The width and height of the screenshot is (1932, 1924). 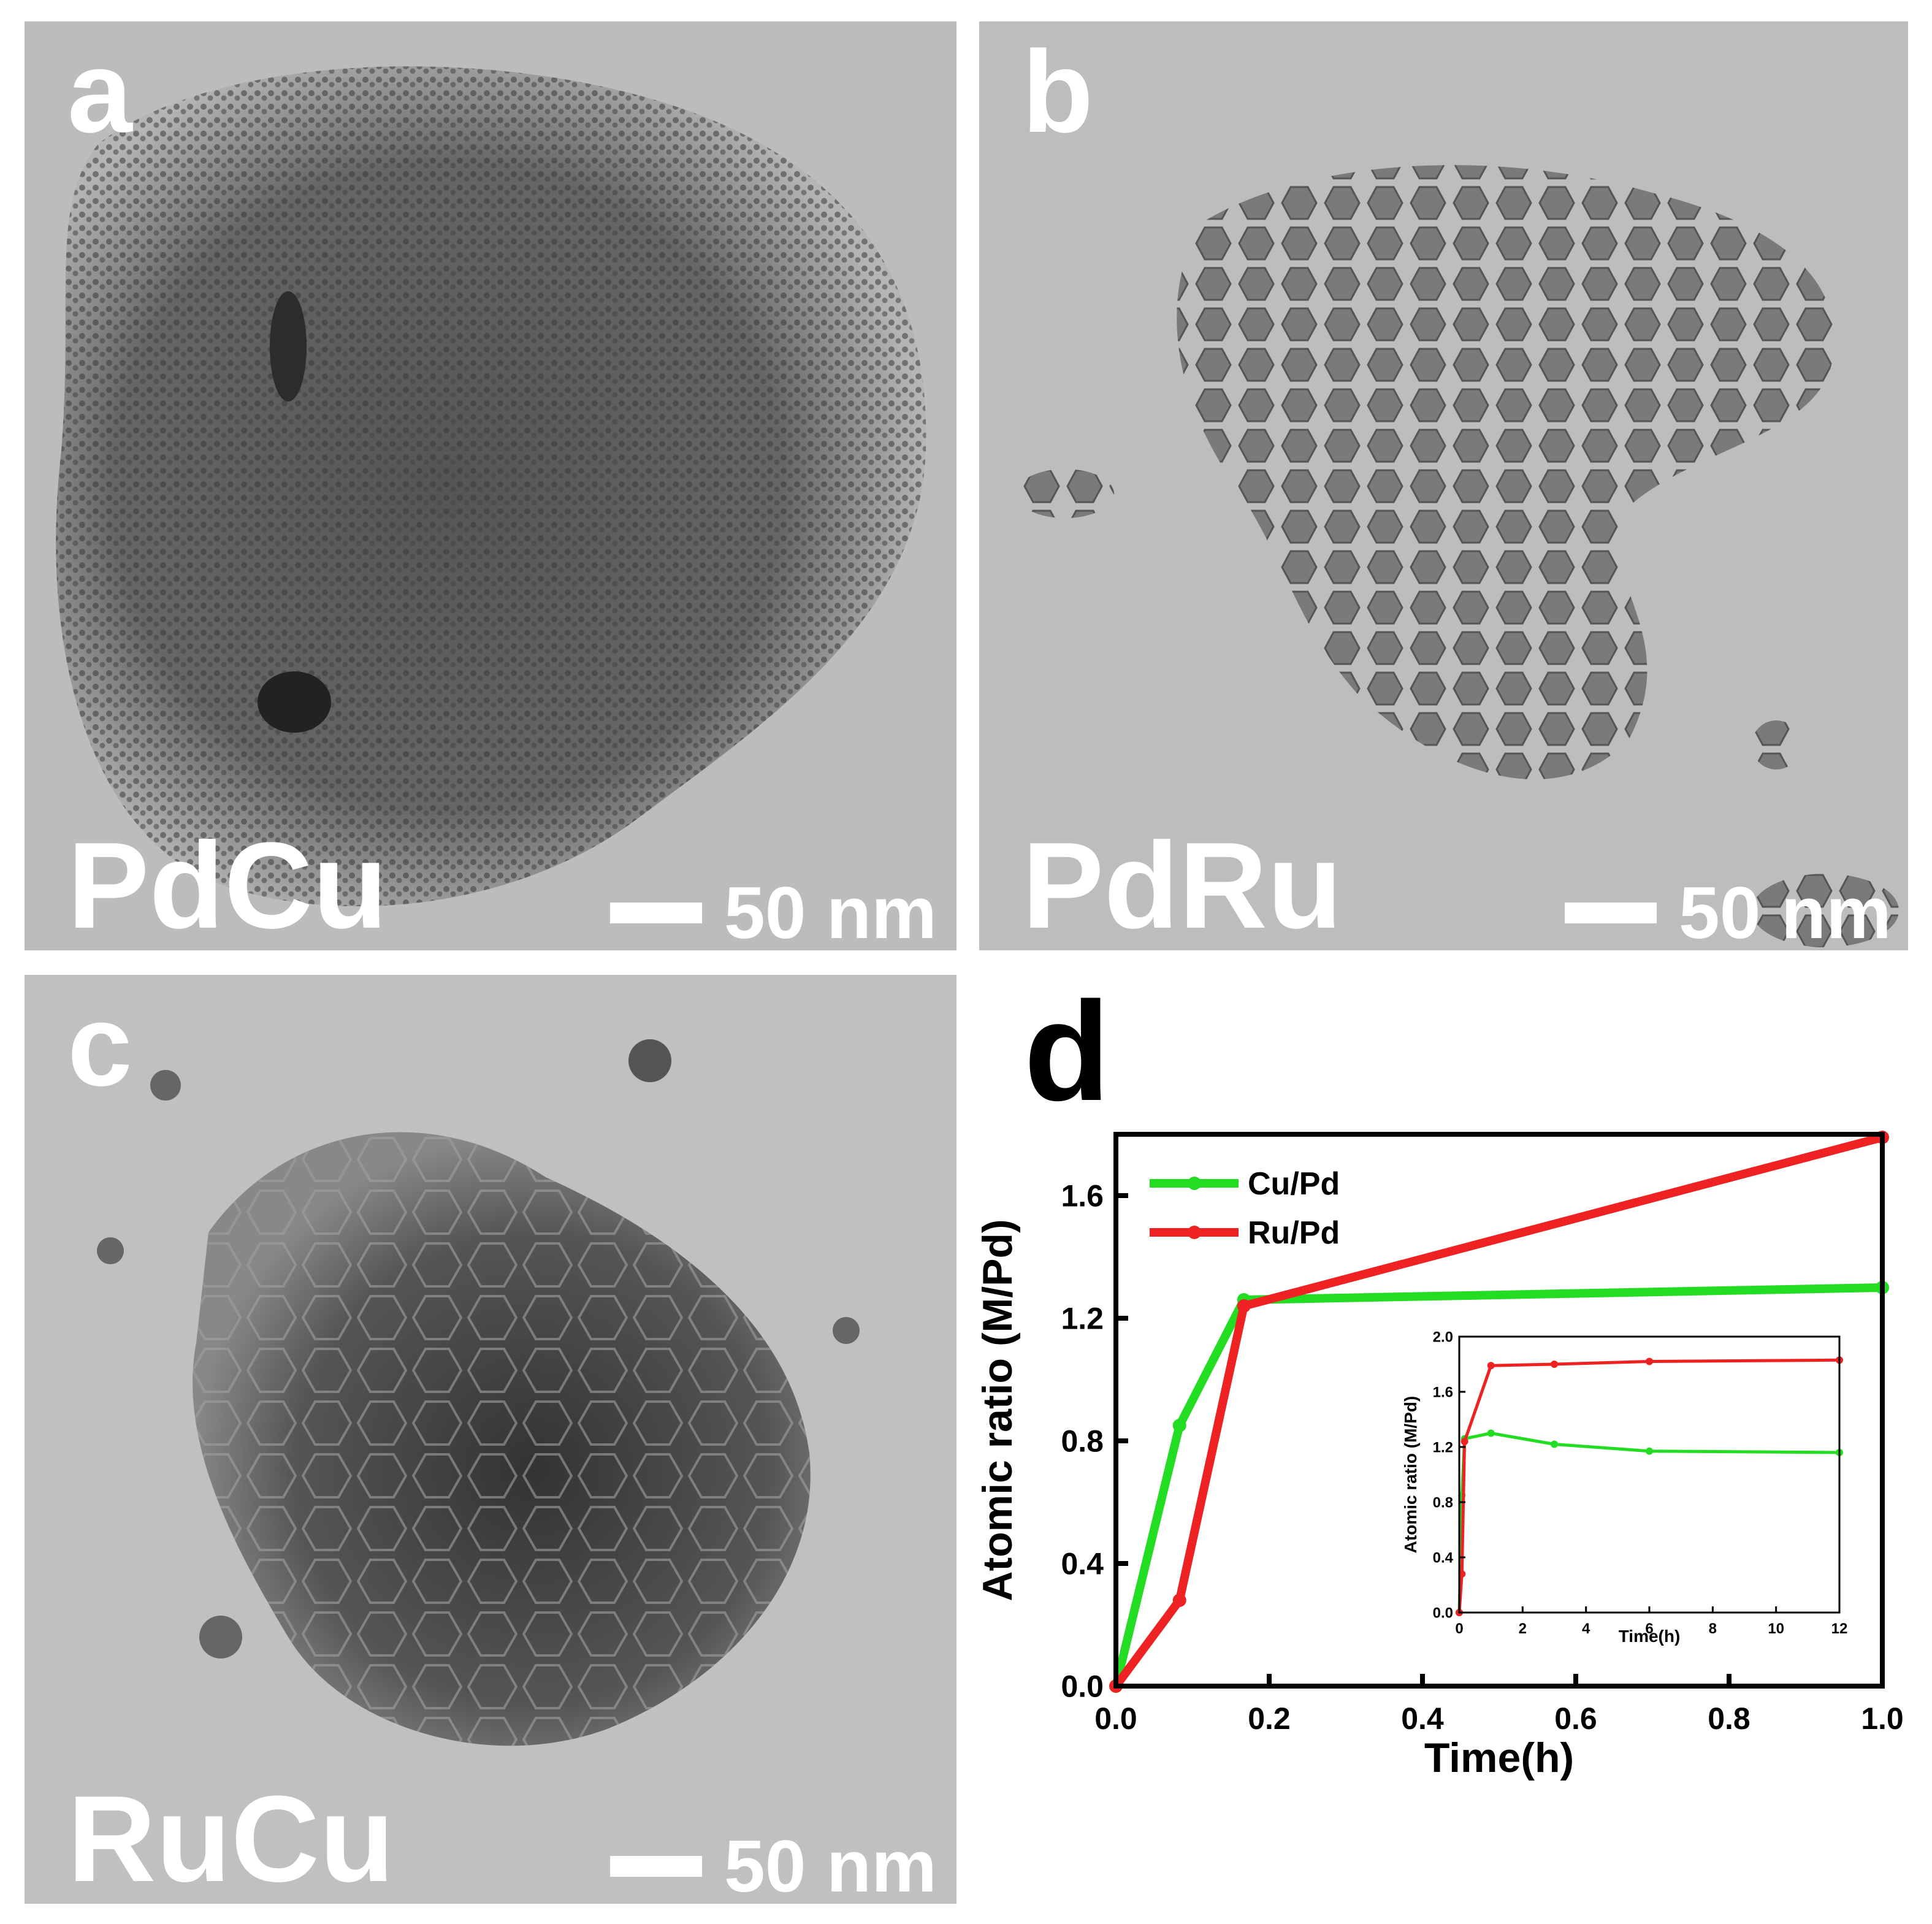 I want to click on material-label-rucu: RuCu, so click(x=231, y=1838).